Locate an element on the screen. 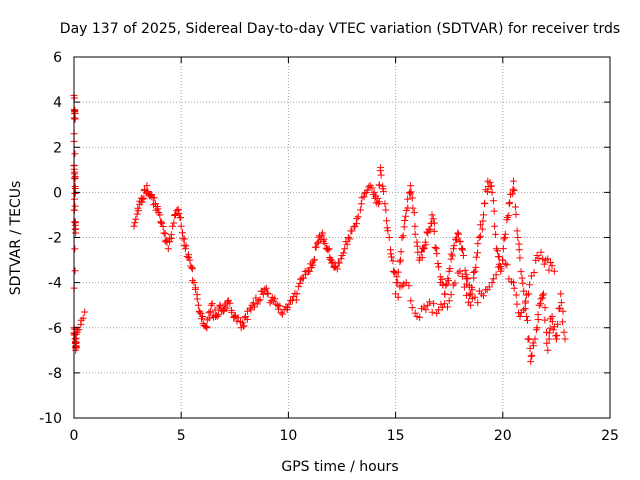 This screenshot has width=640, height=480. y-tick-label: -6 is located at coordinates (55, 329).